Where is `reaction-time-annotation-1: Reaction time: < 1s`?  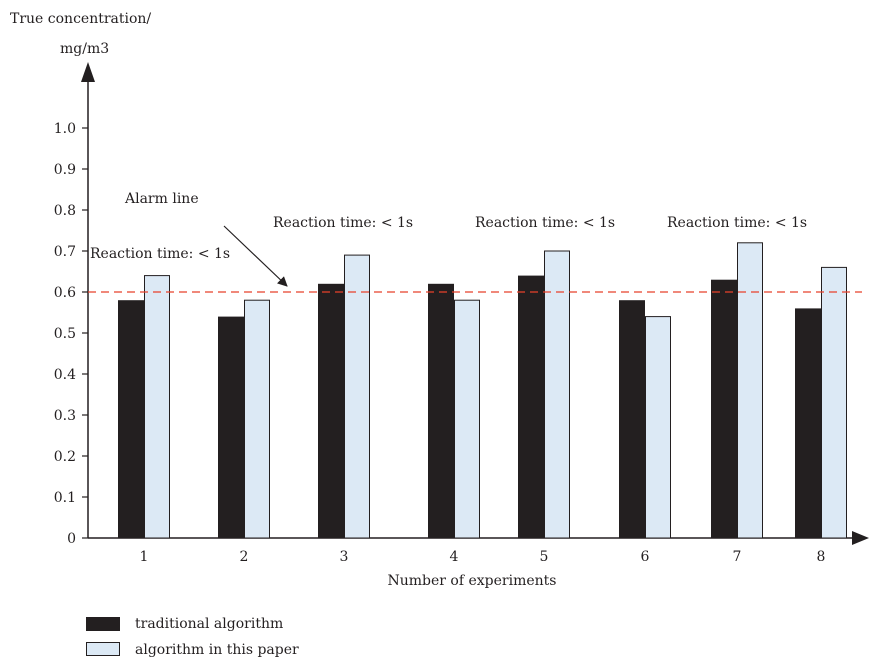
reaction-time-annotation-1: Reaction time: < 1s is located at coordinates (160, 254).